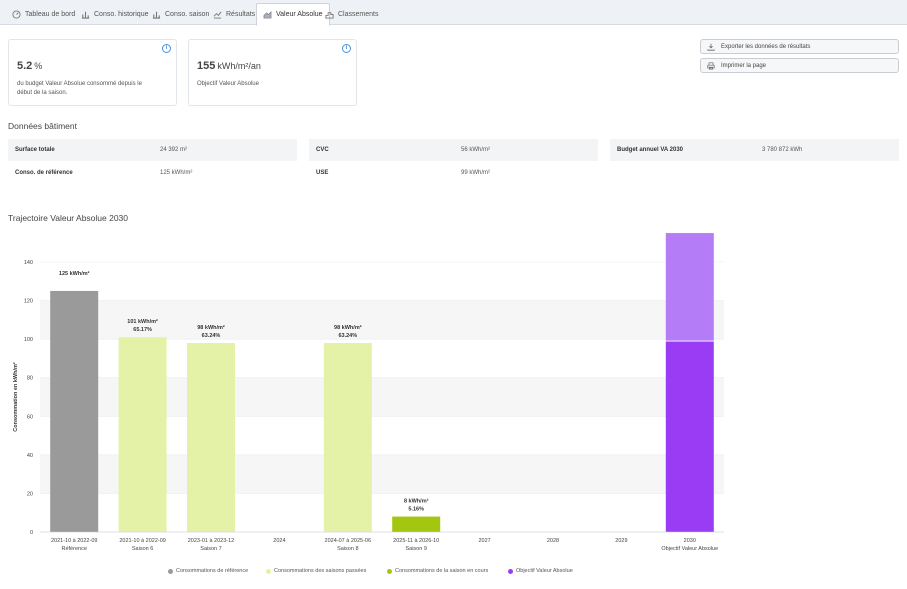 This screenshot has width=907, height=589. Describe the element at coordinates (754, 150) in the screenshot. I see `data-budget-annuel: Budget annuel VA 2030 3 780 872 kWh` at that location.